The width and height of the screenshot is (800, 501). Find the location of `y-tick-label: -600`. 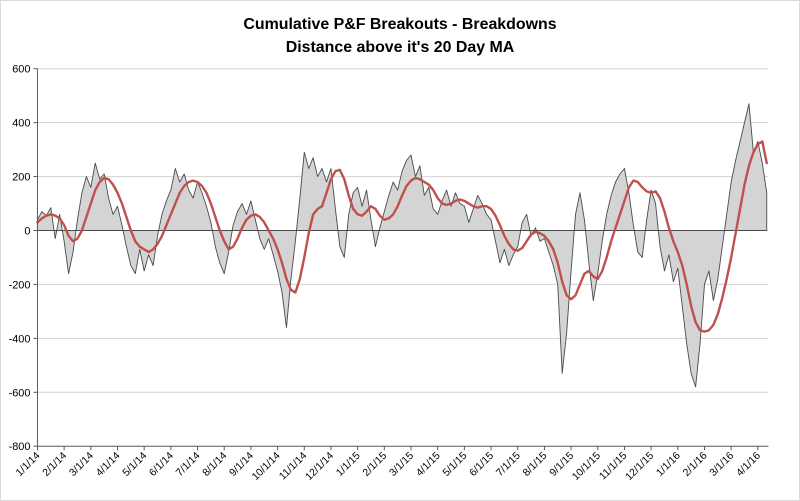

y-tick-label: -600 is located at coordinates (20, 393).